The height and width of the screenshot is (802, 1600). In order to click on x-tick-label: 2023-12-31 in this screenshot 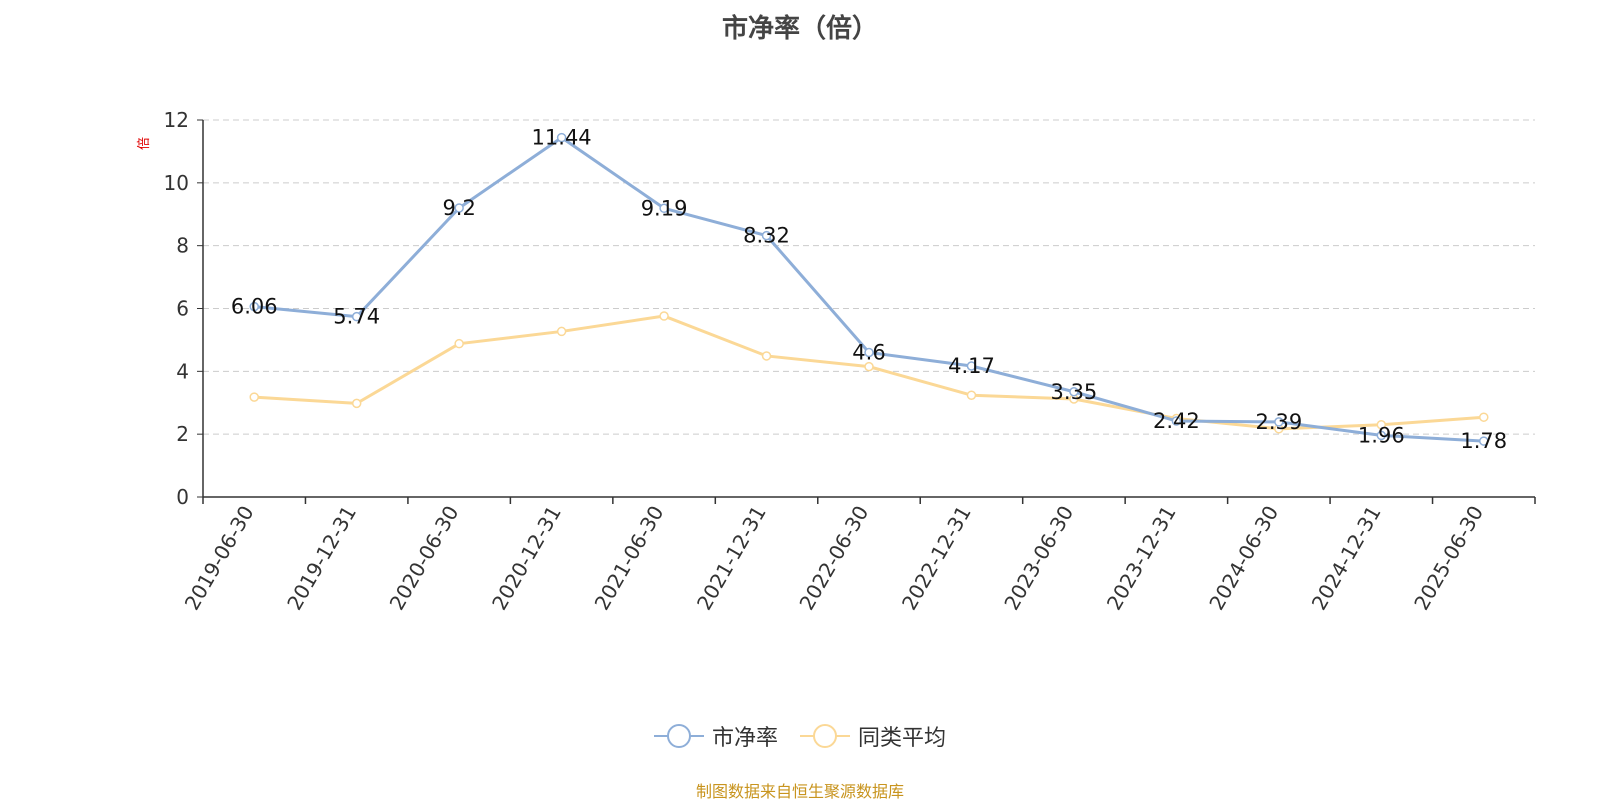, I will do `click(1141, 558)`.